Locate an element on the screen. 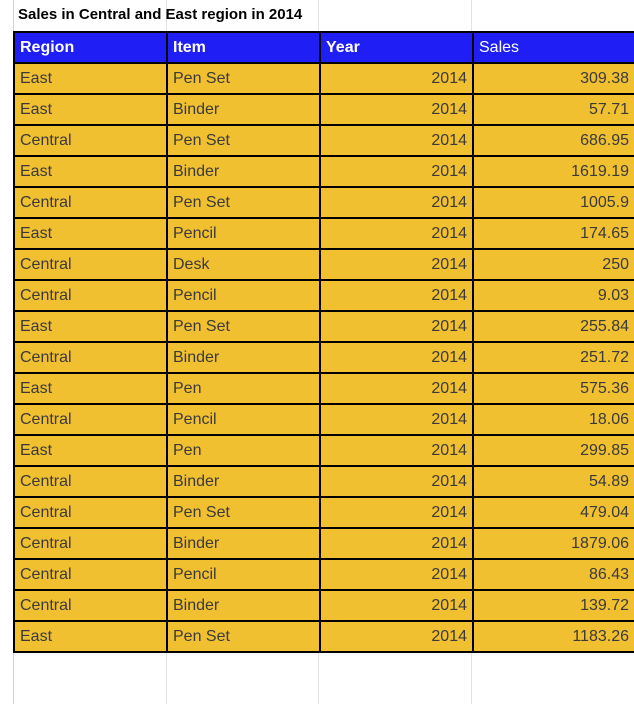 The height and width of the screenshot is (704, 634). cell-sales: 251.72 is located at coordinates (553, 357).